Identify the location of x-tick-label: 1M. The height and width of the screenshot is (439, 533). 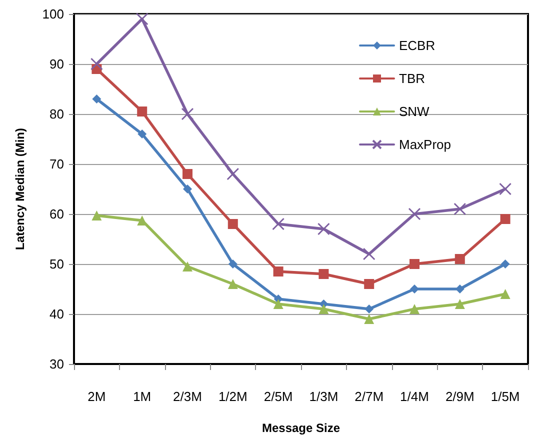
(142, 396).